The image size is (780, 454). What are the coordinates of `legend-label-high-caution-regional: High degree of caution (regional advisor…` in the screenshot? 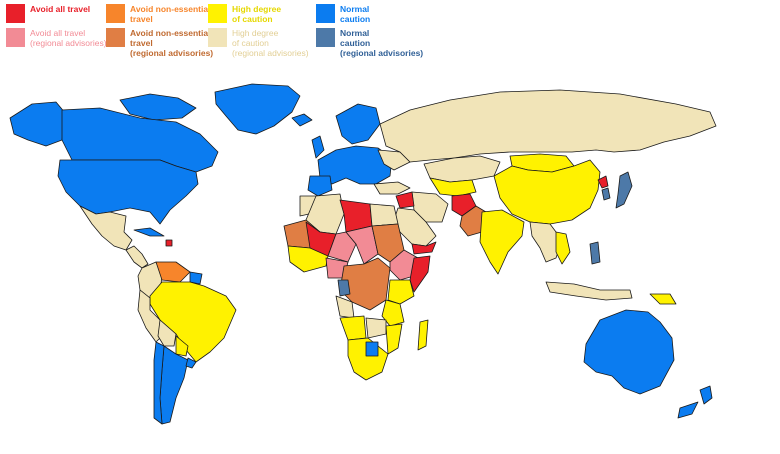 It's located at (270, 43).